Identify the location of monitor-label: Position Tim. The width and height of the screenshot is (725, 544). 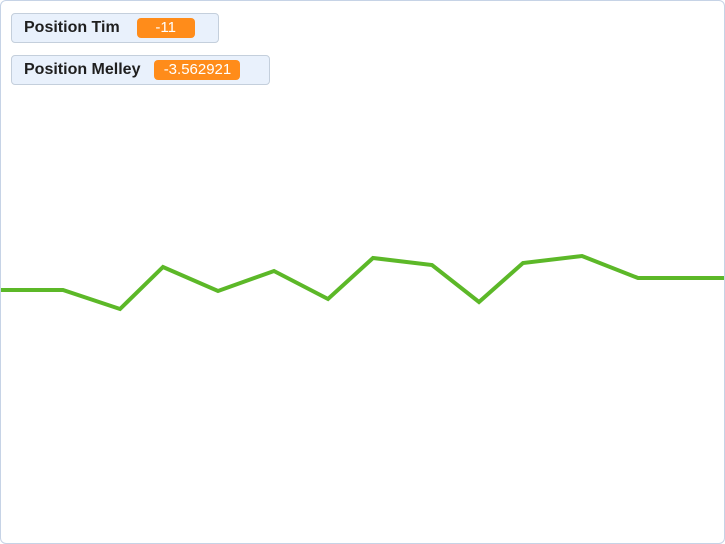
(72, 27).